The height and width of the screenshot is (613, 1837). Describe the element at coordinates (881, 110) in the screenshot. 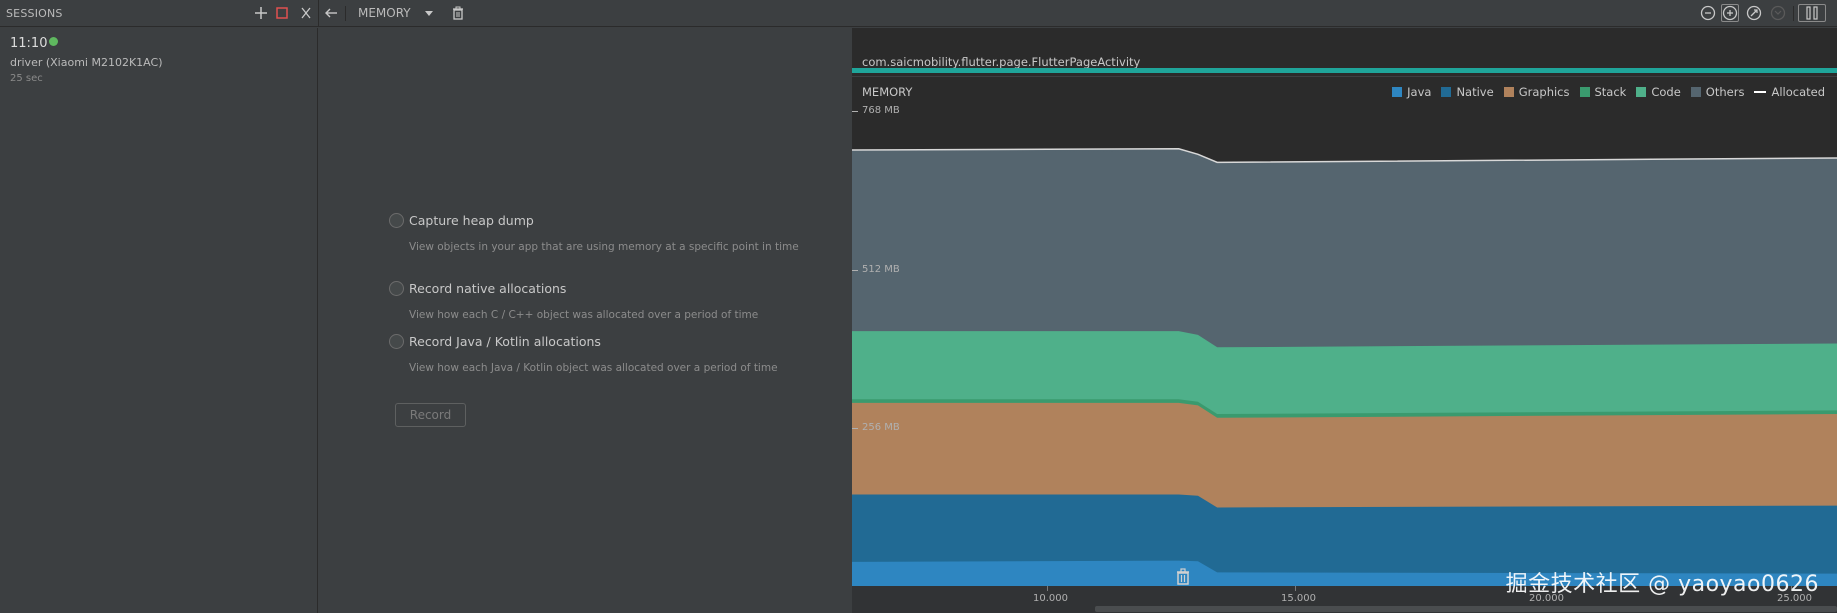

I see `y-tick-label: 768 MB` at that location.